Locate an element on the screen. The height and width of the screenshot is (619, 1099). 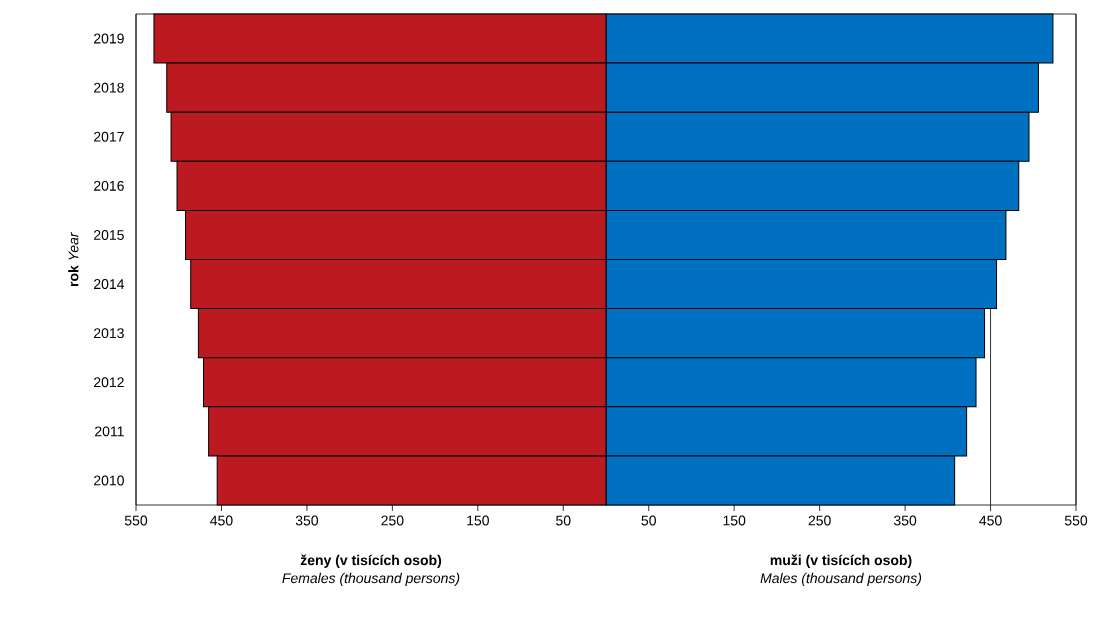
y-tick-label: 2011 is located at coordinates (109, 431).